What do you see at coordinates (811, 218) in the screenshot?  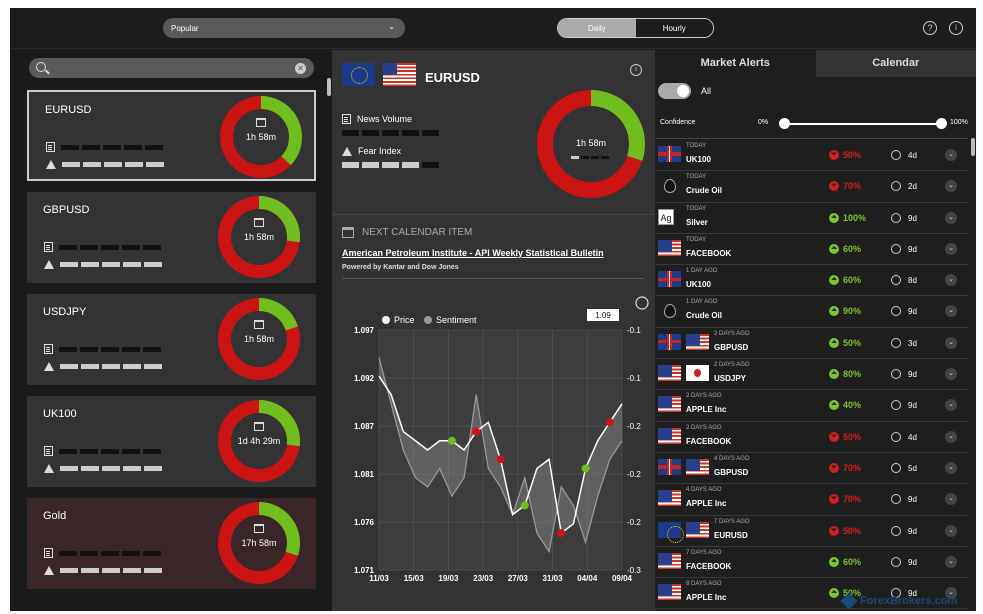 I see `alert-row: Ag TODAY Silver ⏶ 100% 9d ⌄` at bounding box center [811, 218].